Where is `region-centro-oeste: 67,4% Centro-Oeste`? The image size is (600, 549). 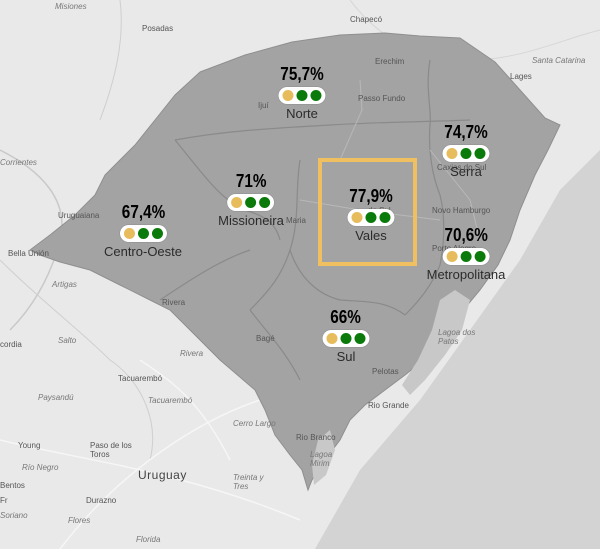
region-centro-oeste: 67,4% Centro-Oeste is located at coordinates (143, 230).